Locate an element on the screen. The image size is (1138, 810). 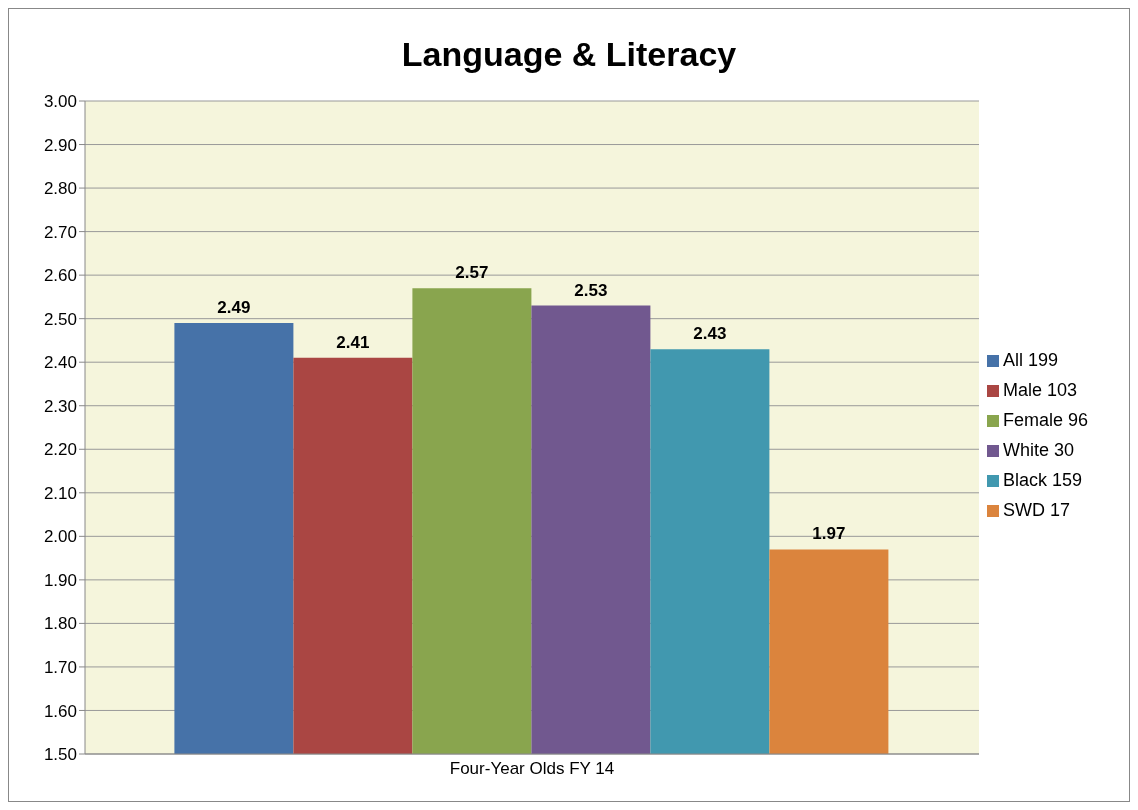
y-tick-label: 2.80 is located at coordinates (60, 189).